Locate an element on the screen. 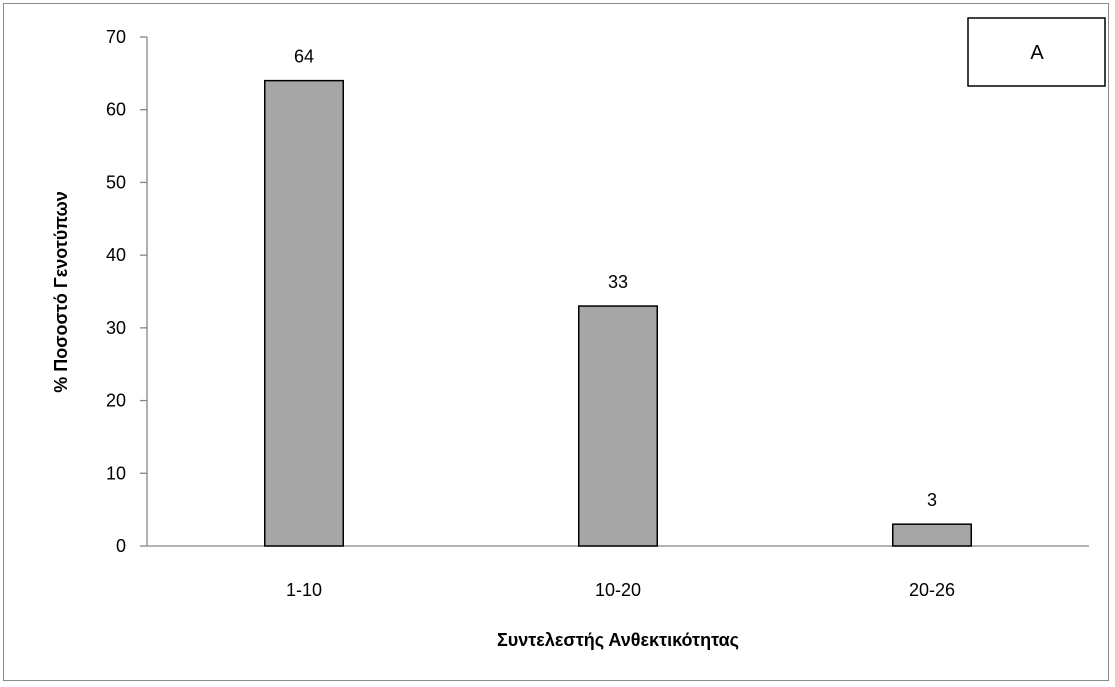 The width and height of the screenshot is (1115, 687). y-tick-label: 50 is located at coordinates (116, 182).